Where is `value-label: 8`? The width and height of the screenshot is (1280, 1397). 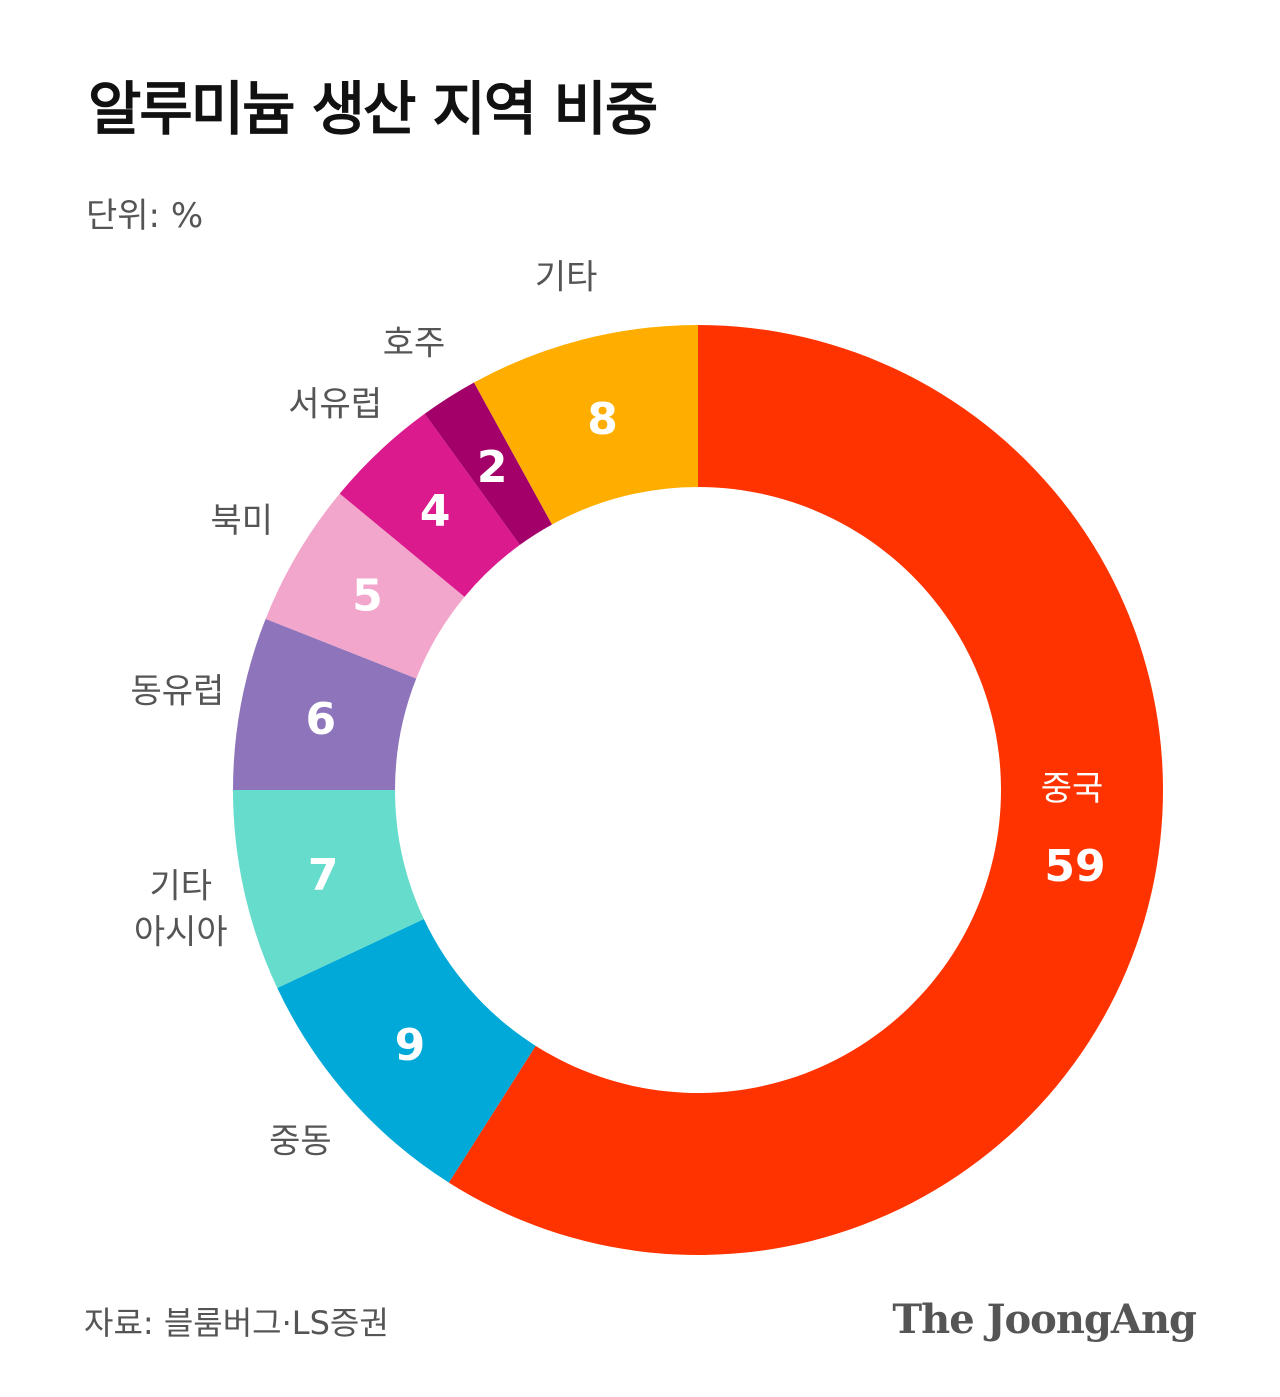
value-label: 8 is located at coordinates (602, 419).